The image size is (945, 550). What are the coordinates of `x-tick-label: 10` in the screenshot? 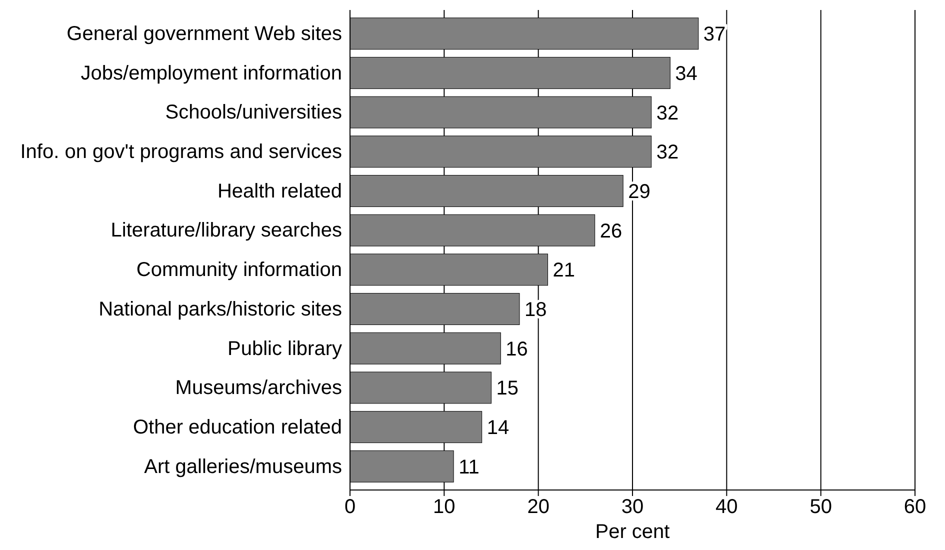 It's located at (444, 507).